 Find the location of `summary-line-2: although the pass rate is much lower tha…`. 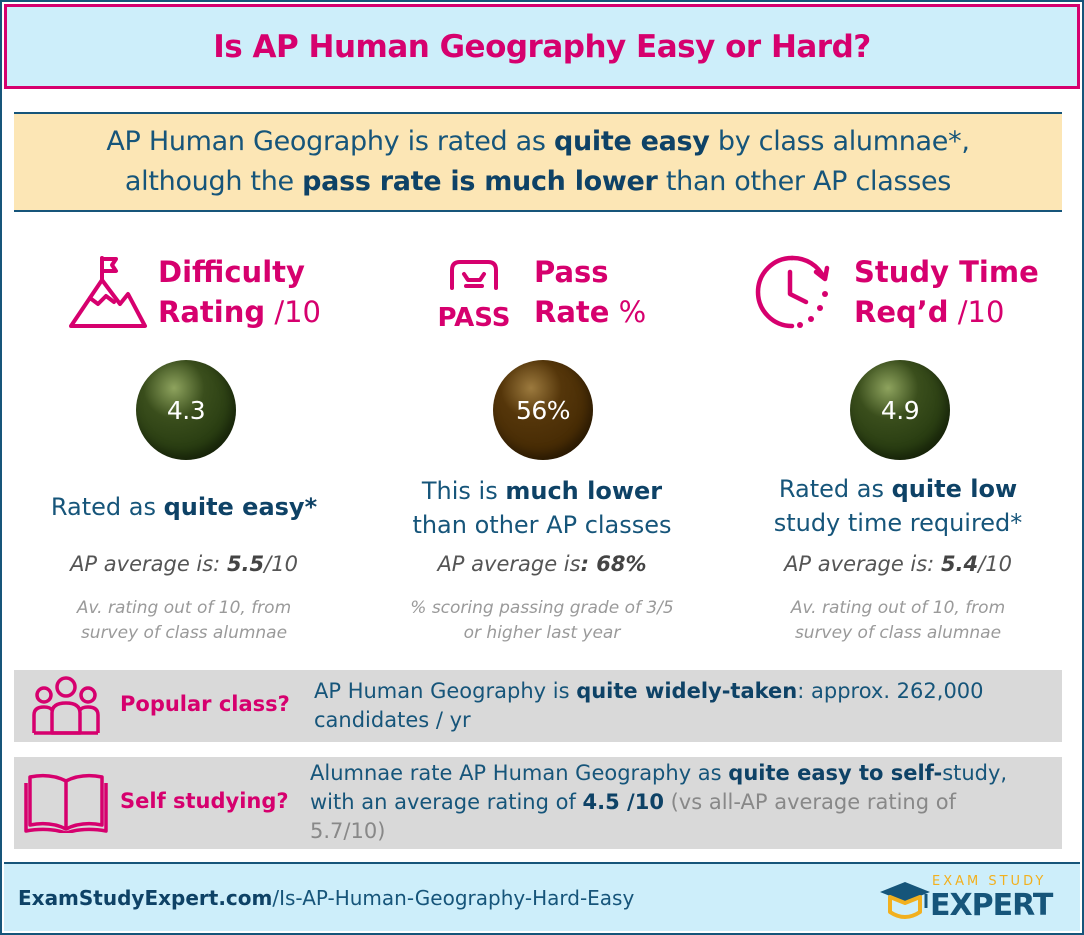

summary-line-2: although the pass rate is much lower tha… is located at coordinates (538, 181).